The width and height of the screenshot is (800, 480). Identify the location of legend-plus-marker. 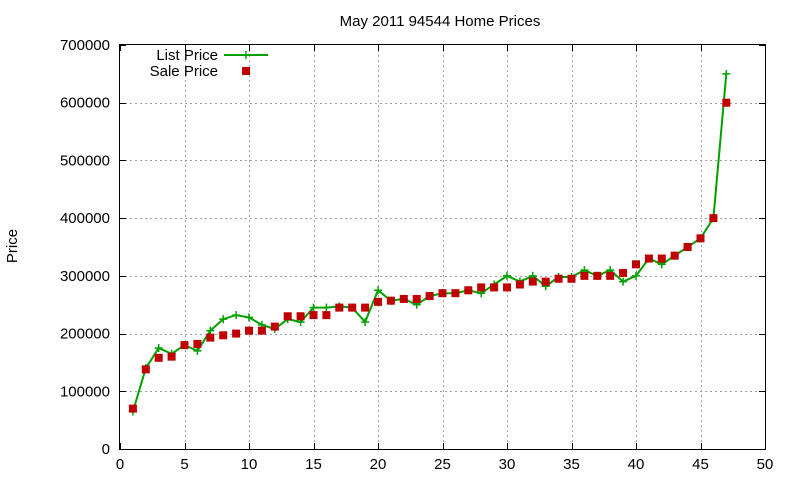
(246, 55).